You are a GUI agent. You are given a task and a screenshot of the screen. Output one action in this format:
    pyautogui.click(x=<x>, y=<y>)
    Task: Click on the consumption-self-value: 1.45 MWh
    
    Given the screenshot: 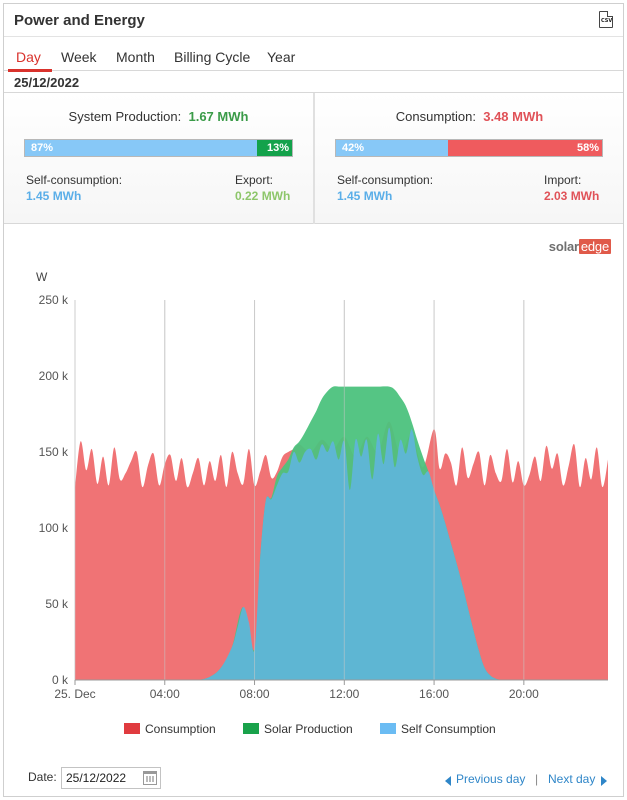 What is the action you would take?
    pyautogui.click(x=365, y=196)
    